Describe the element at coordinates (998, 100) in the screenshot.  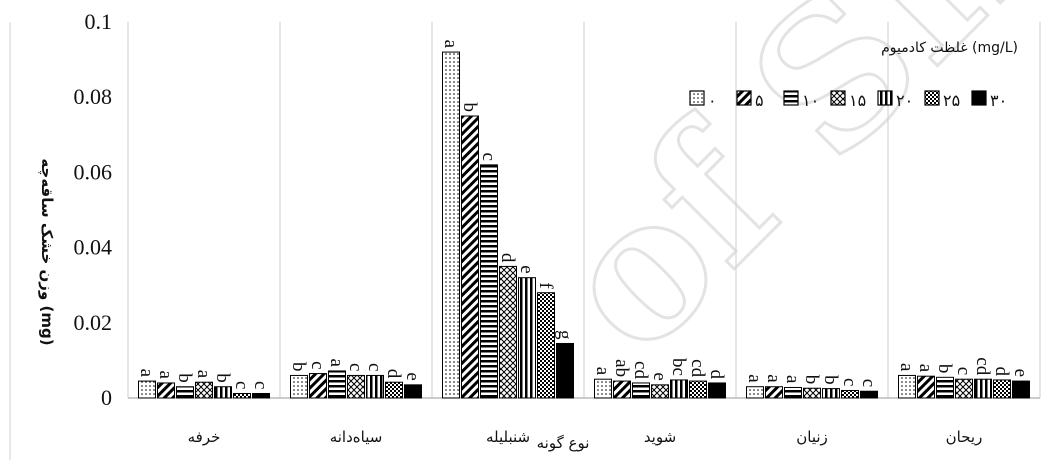
I see `legend-entry-label: ۳۰` at that location.